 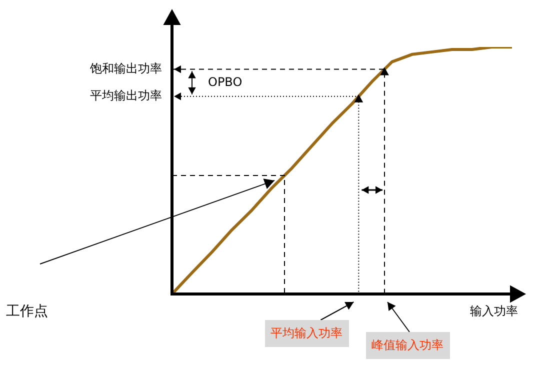 I want to click on text: 平均输入功率, so click(x=306, y=333).